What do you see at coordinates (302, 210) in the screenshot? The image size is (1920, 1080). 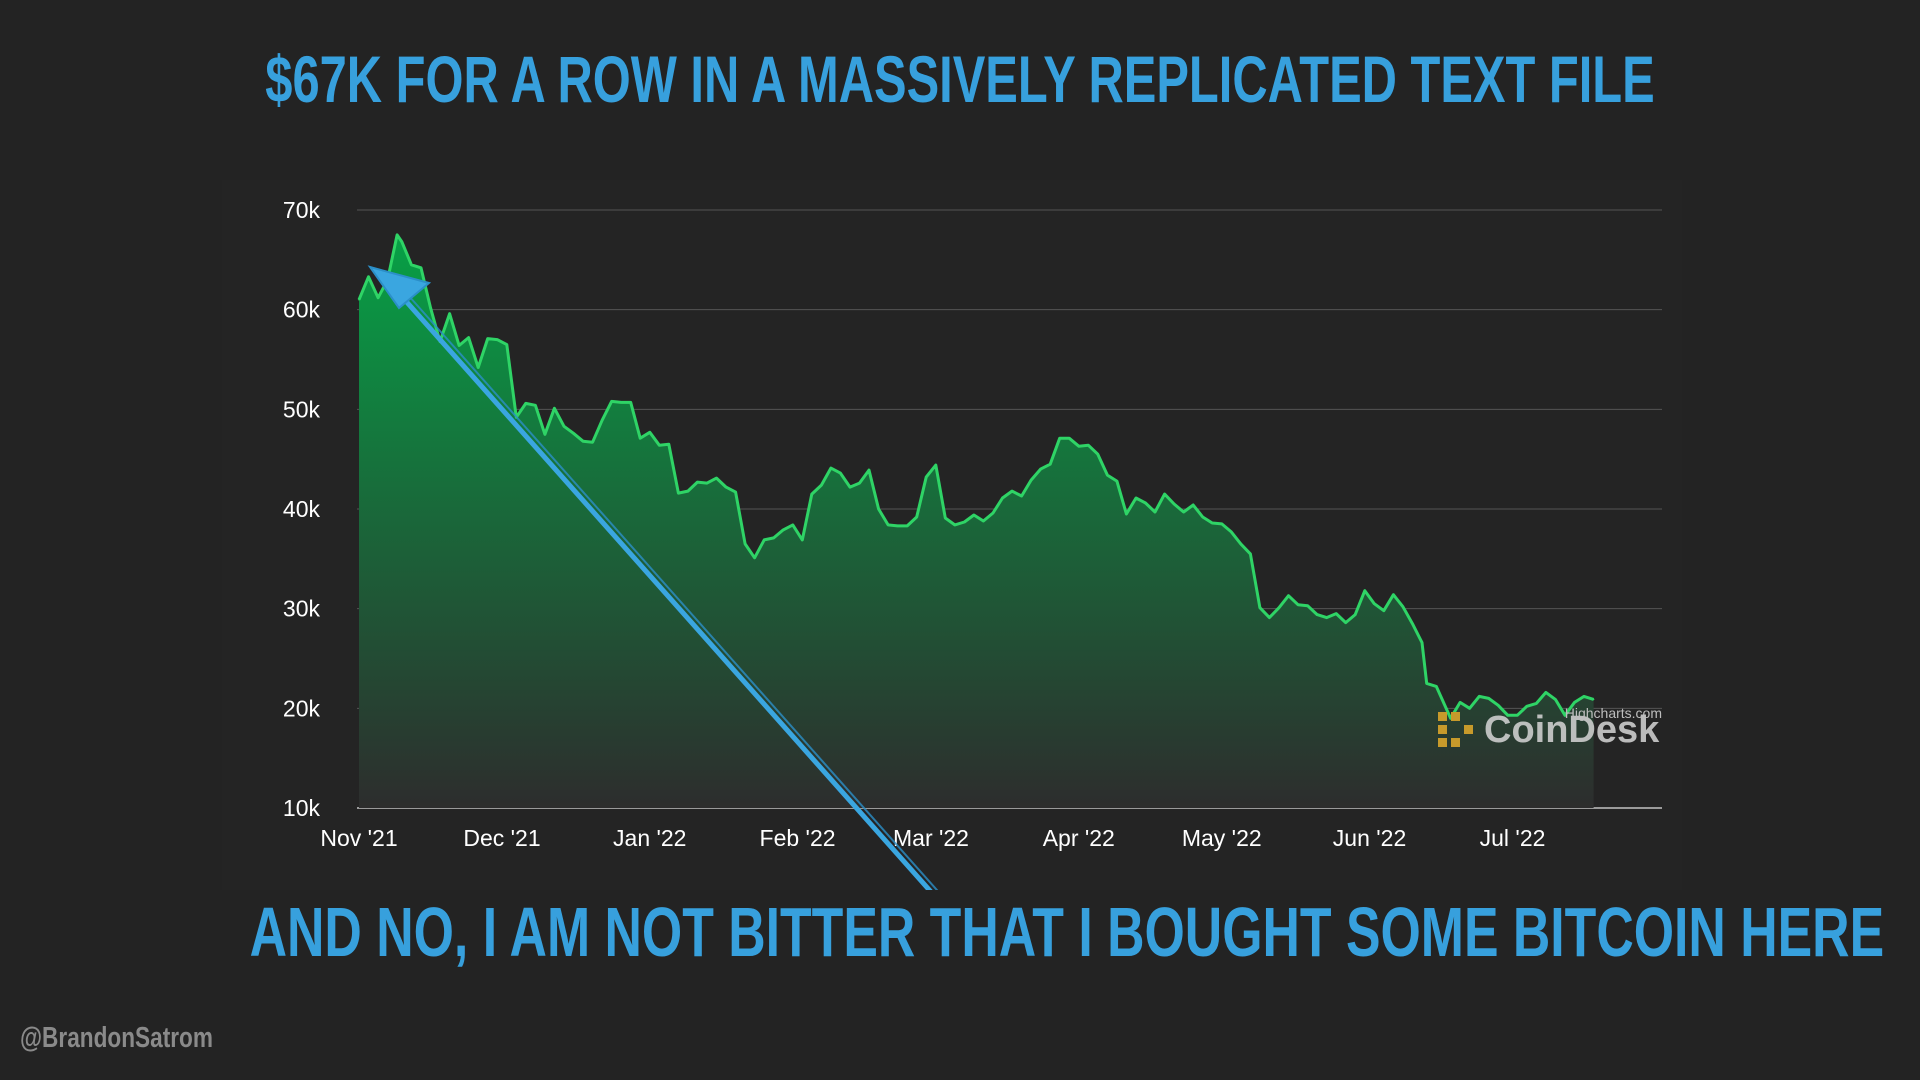 I see `y-tick-label: 70k` at bounding box center [302, 210].